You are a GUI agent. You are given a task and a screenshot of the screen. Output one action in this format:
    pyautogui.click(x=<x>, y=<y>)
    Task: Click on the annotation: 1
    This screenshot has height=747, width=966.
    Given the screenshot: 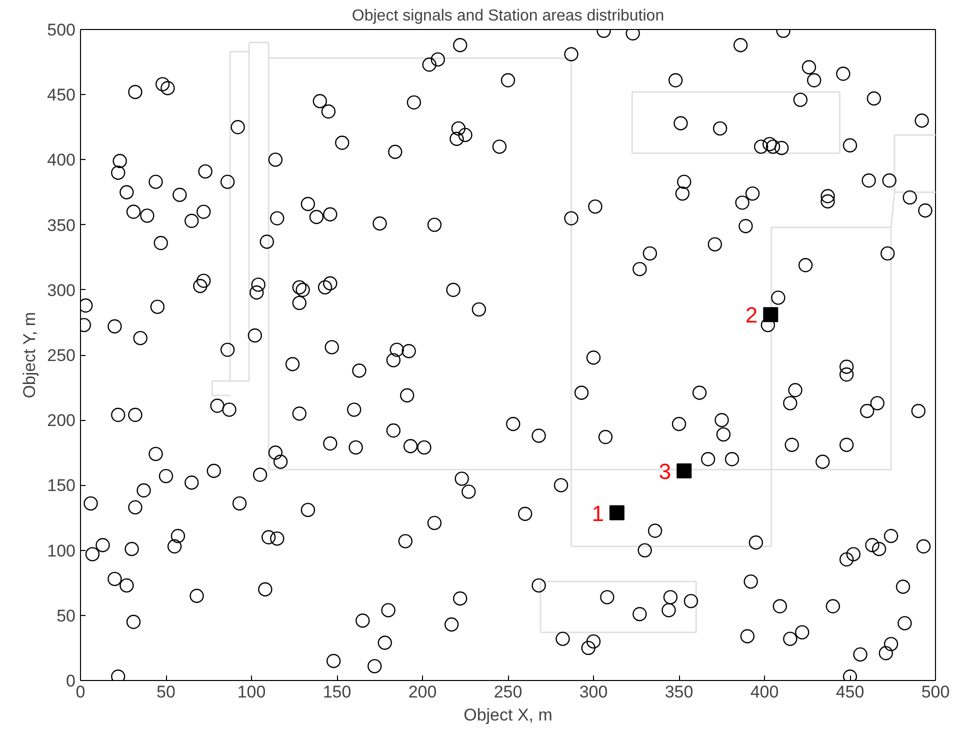 What is the action you would take?
    pyautogui.click(x=598, y=513)
    